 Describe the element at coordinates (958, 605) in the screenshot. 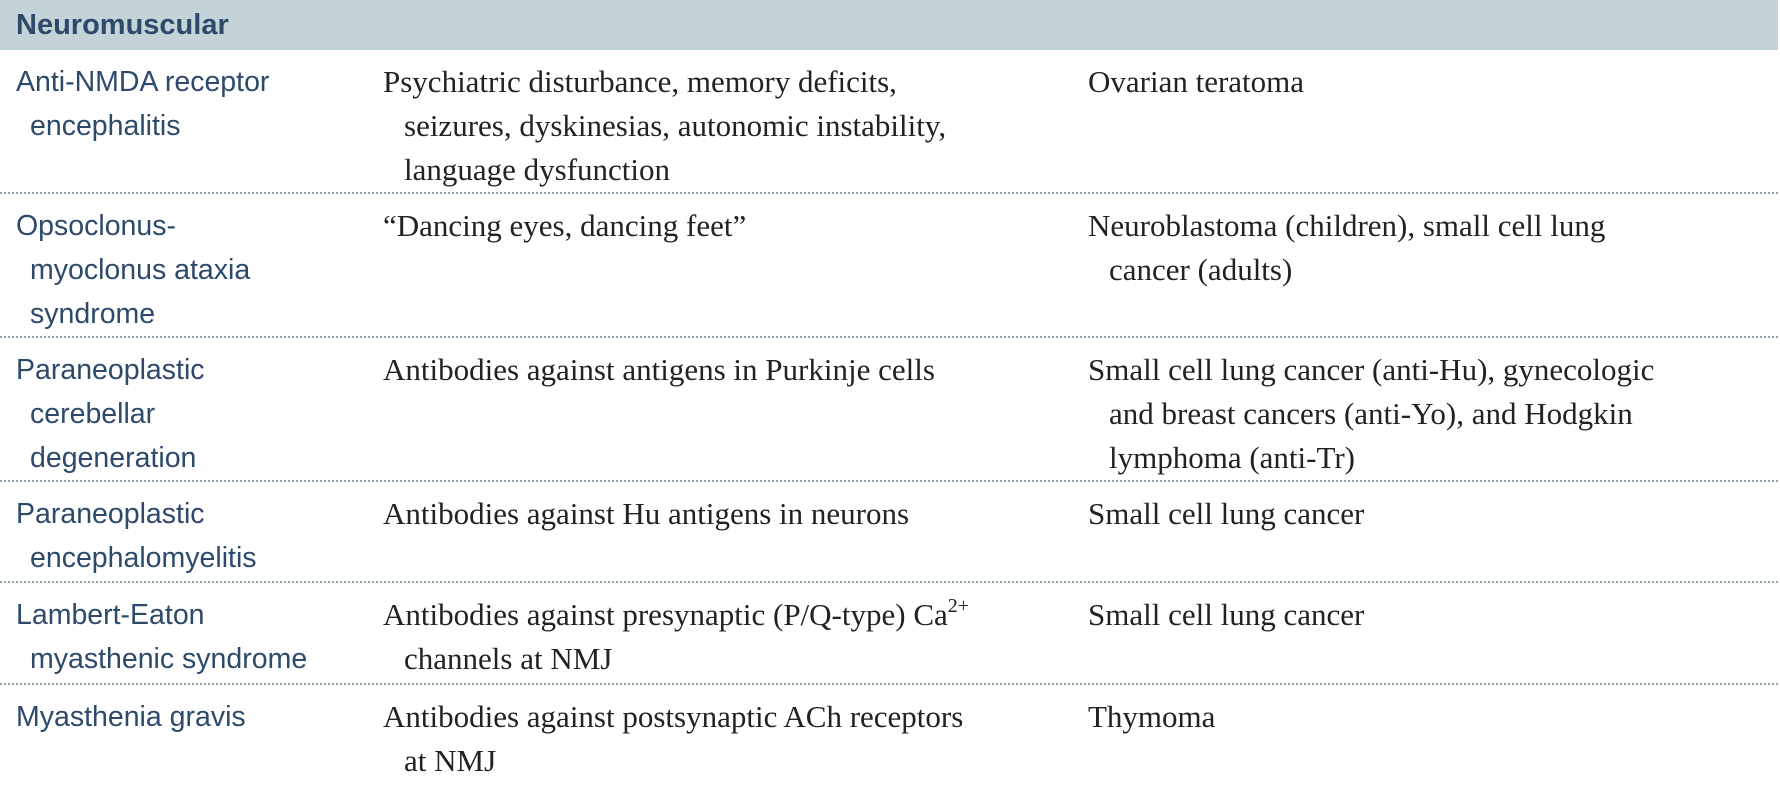

I see `superscript: 2+` at that location.